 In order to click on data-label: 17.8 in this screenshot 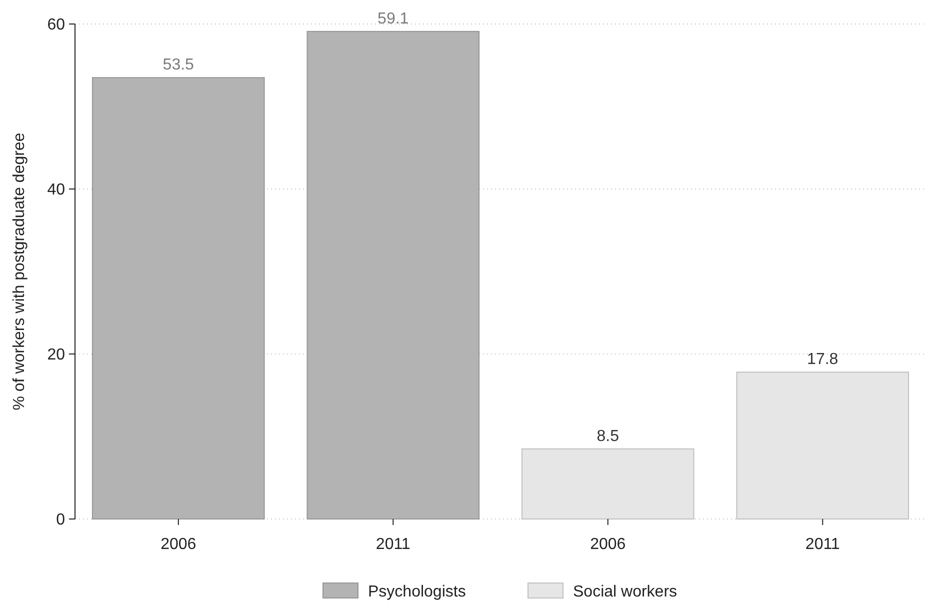, I will do `click(822, 359)`.